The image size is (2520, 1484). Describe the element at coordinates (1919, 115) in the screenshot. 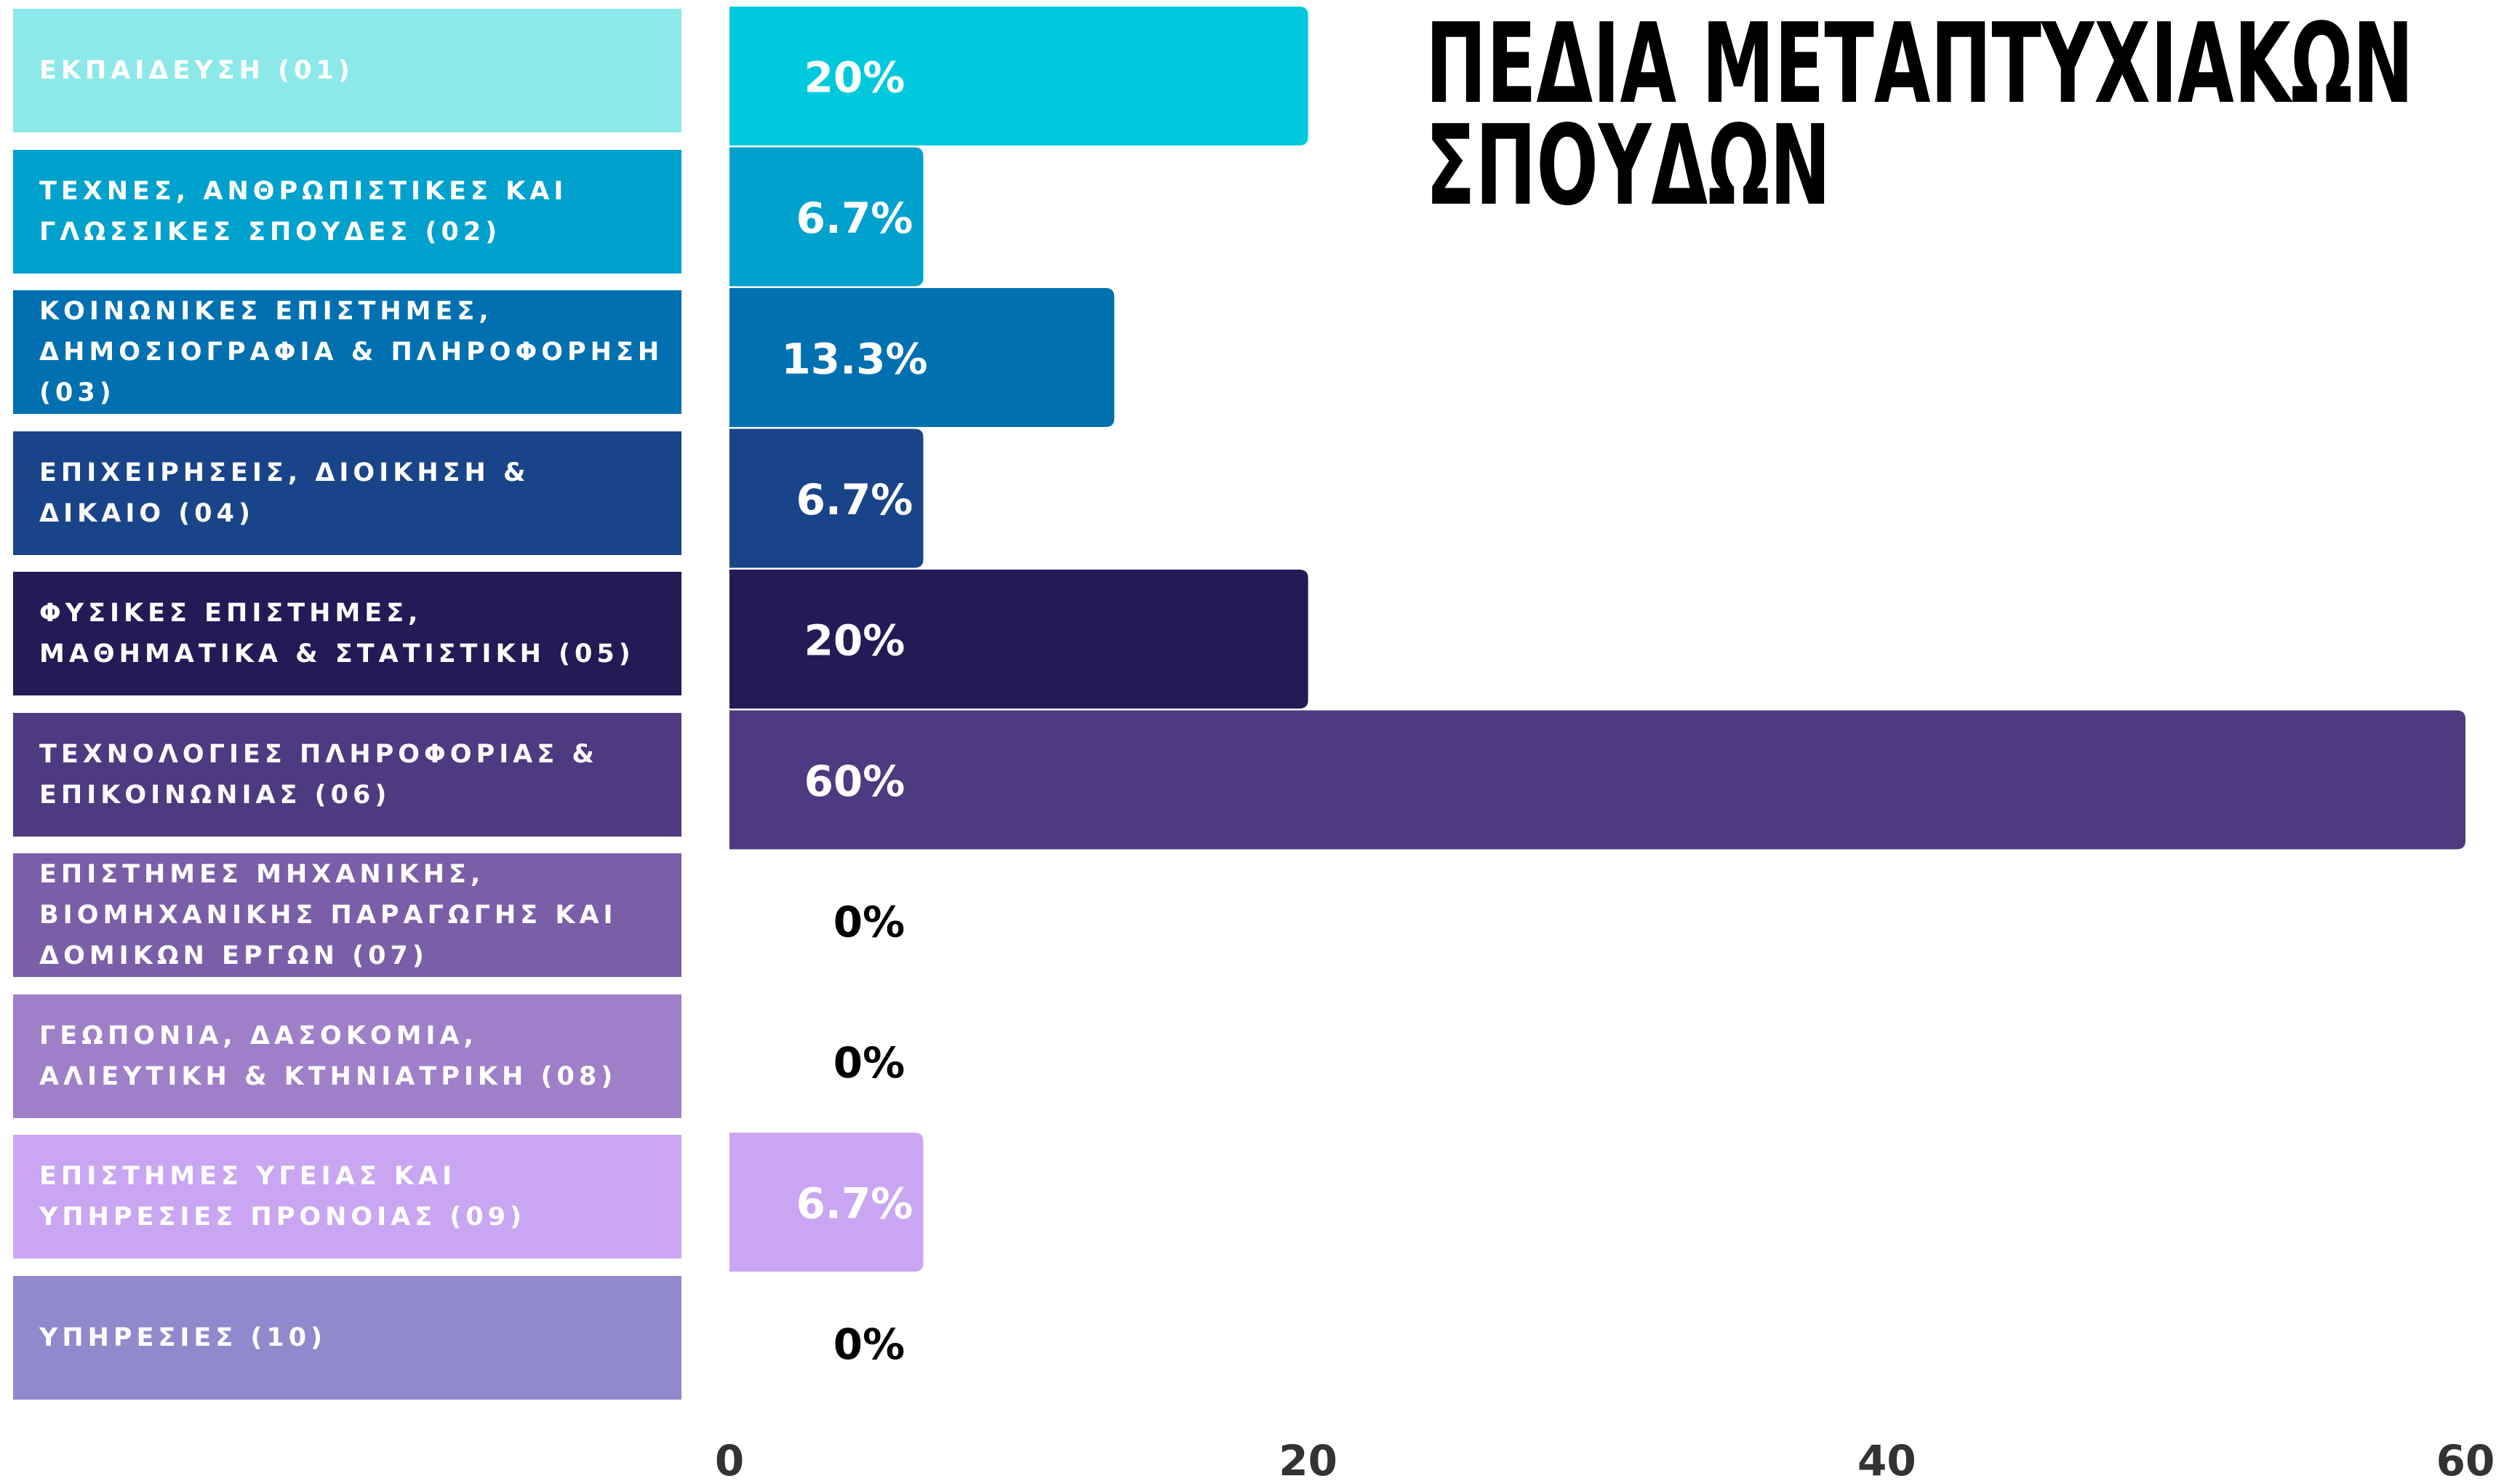

I see `chart-title: ΠΕΔΙΑ ΜΕΤΑΠΤΥΧΙΑΚΩΝ ΣΠΟΥΔΩΝ` at that location.